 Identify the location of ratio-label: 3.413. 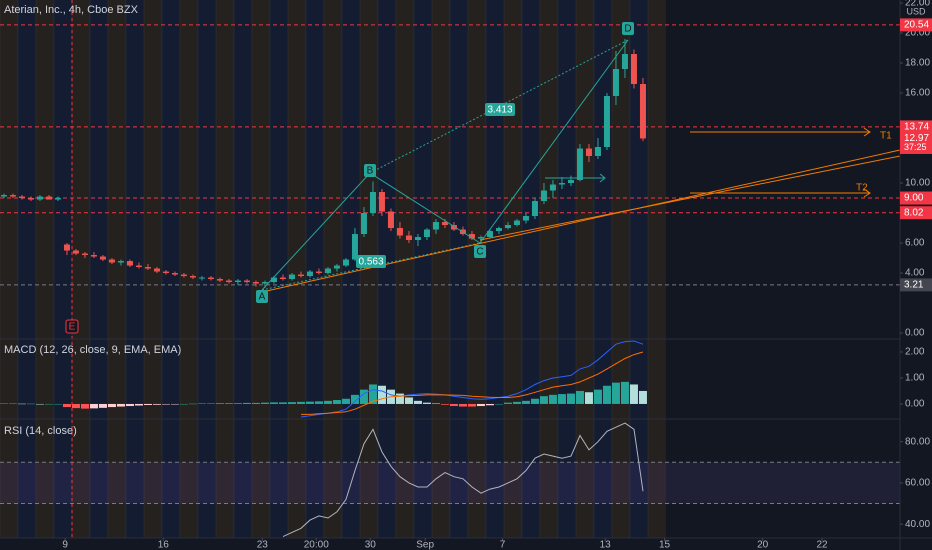
(499, 110).